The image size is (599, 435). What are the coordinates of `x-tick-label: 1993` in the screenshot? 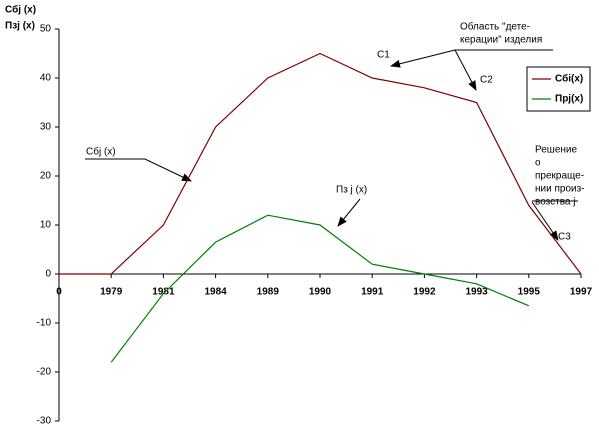 It's located at (476, 292).